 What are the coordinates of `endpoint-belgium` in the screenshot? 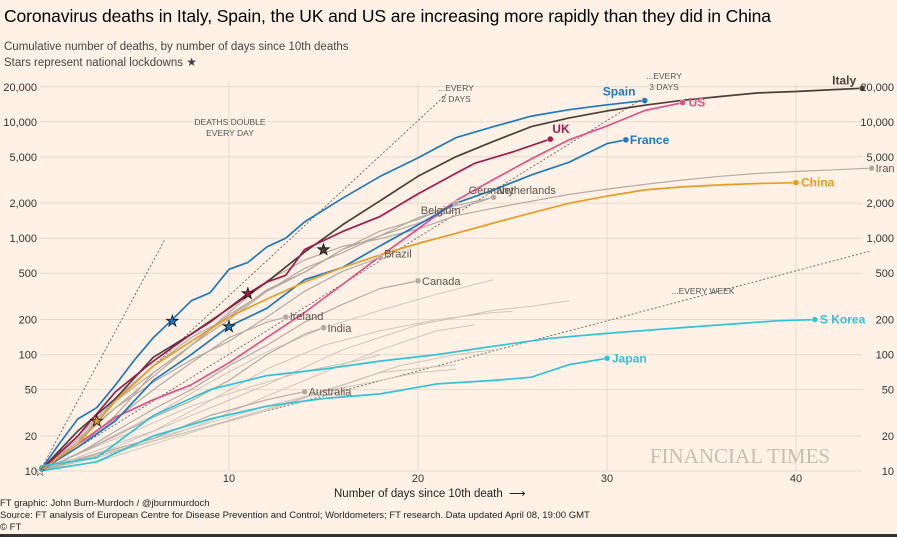 It's located at (456, 203).